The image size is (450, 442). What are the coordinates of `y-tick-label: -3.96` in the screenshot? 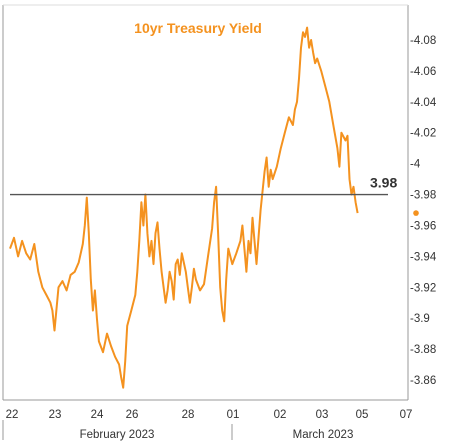 It's located at (423, 226).